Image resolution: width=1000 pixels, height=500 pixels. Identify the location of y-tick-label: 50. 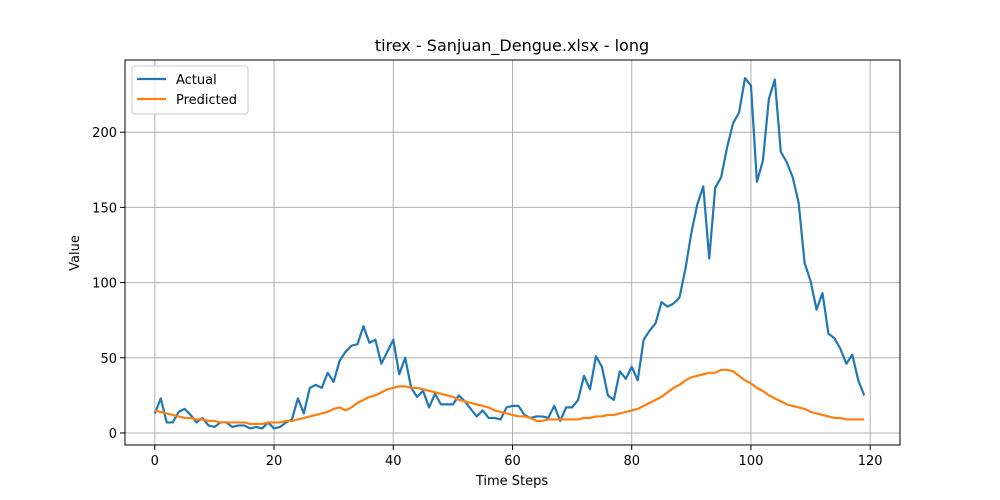
(108, 359).